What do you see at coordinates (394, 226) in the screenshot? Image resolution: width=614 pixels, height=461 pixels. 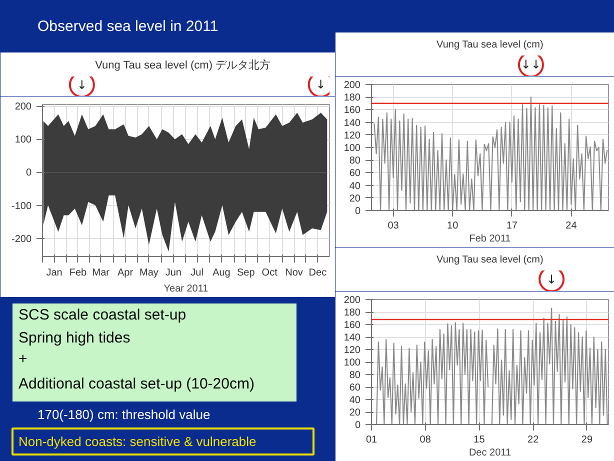 I see `x-tick-label: 03` at bounding box center [394, 226].